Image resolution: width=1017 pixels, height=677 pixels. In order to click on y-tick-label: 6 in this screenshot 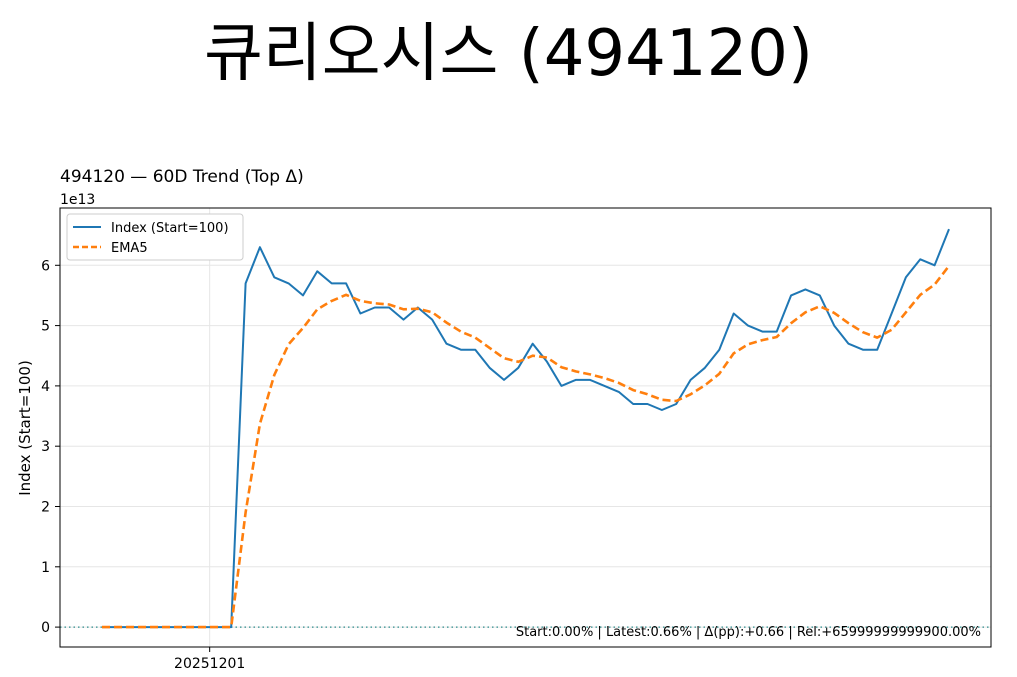, I will do `click(45, 266)`.